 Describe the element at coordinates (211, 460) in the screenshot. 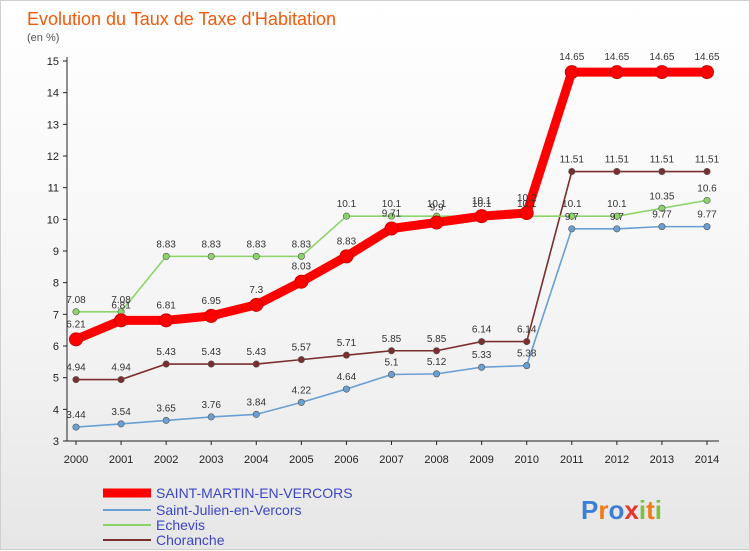

I see `x-tick-label: 2003` at that location.